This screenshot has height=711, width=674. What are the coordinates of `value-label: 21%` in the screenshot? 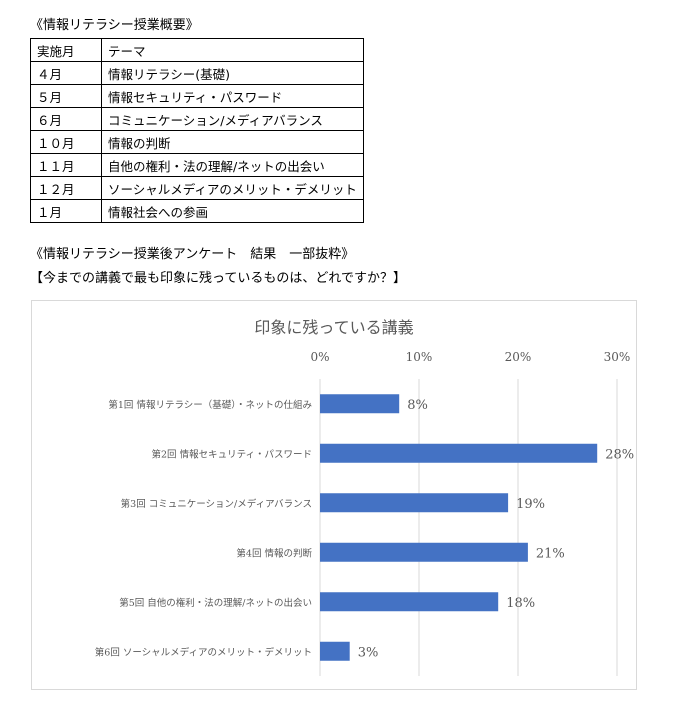 It's located at (550, 553).